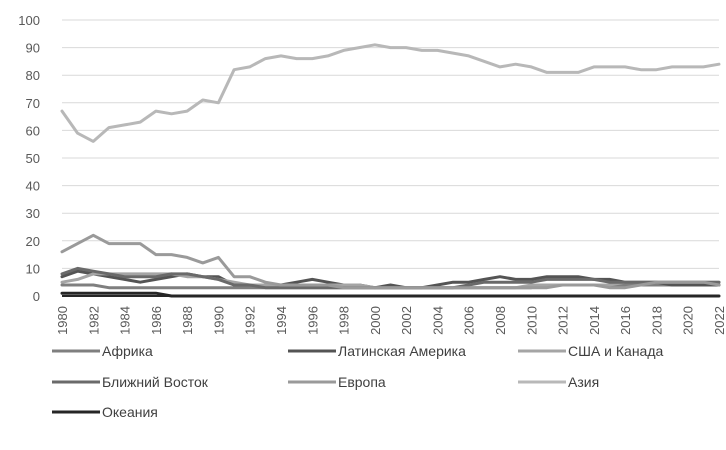 The image size is (726, 450). I want to click on x-tick-label: 2020, so click(688, 320).